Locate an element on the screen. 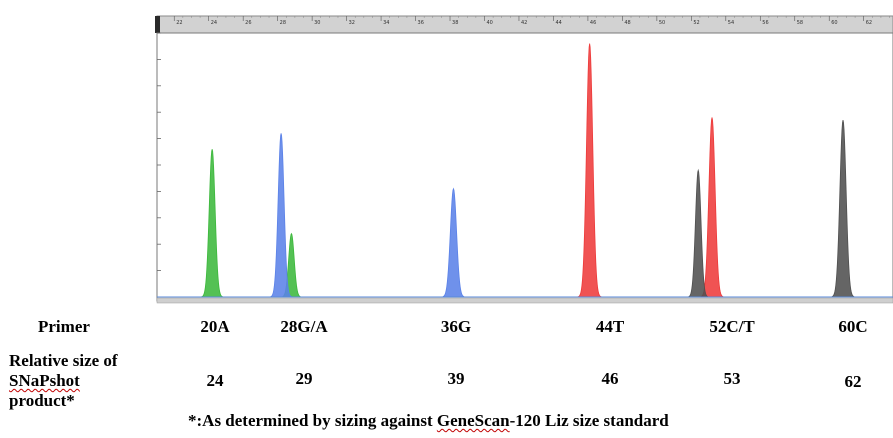  y-axis-ticks is located at coordinates (159, 152).